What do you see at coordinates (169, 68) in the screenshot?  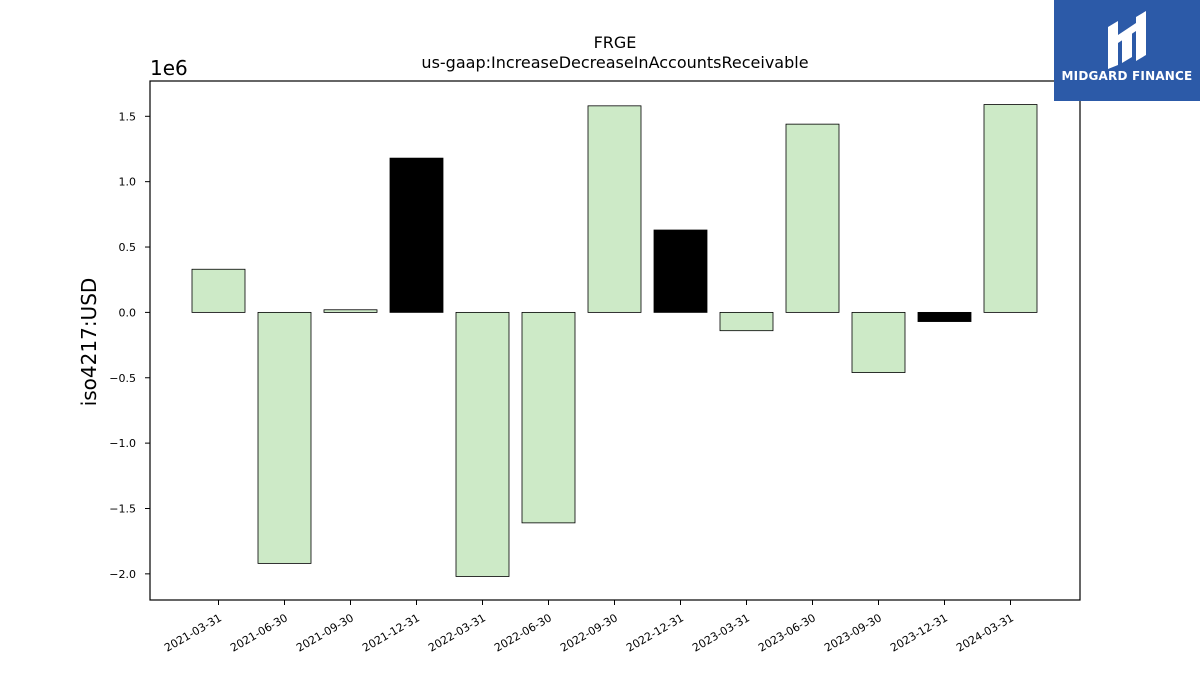 I see `y-offset-label: 1e6` at bounding box center [169, 68].